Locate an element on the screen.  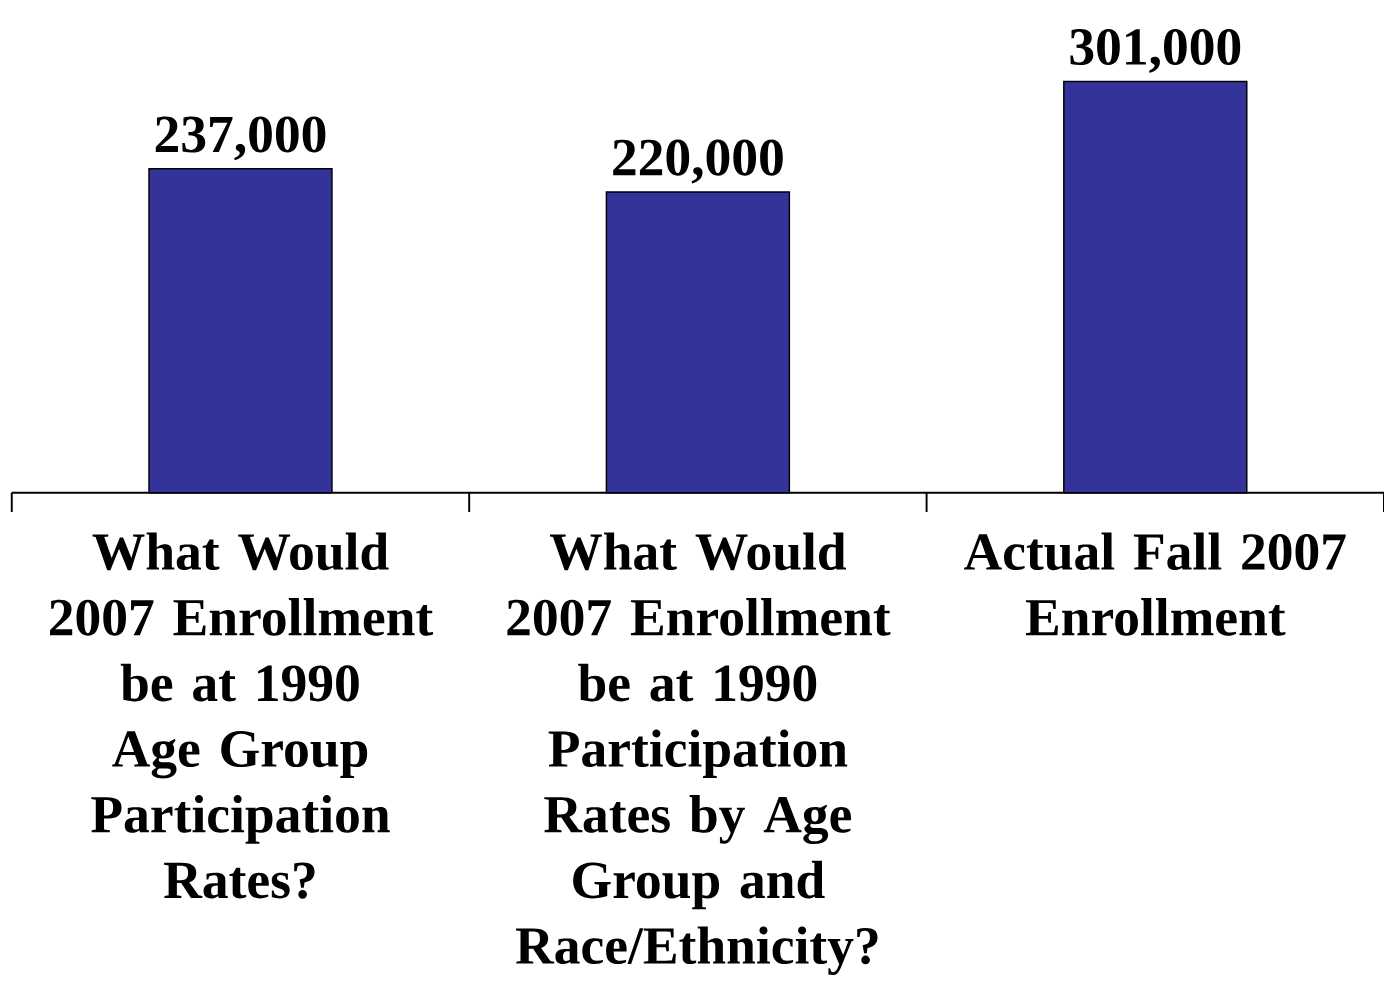
x-tick-label: What Would 2007 Enrollment be at 1990 Age Group Participation Rates? is located at coordinates (242, 715).